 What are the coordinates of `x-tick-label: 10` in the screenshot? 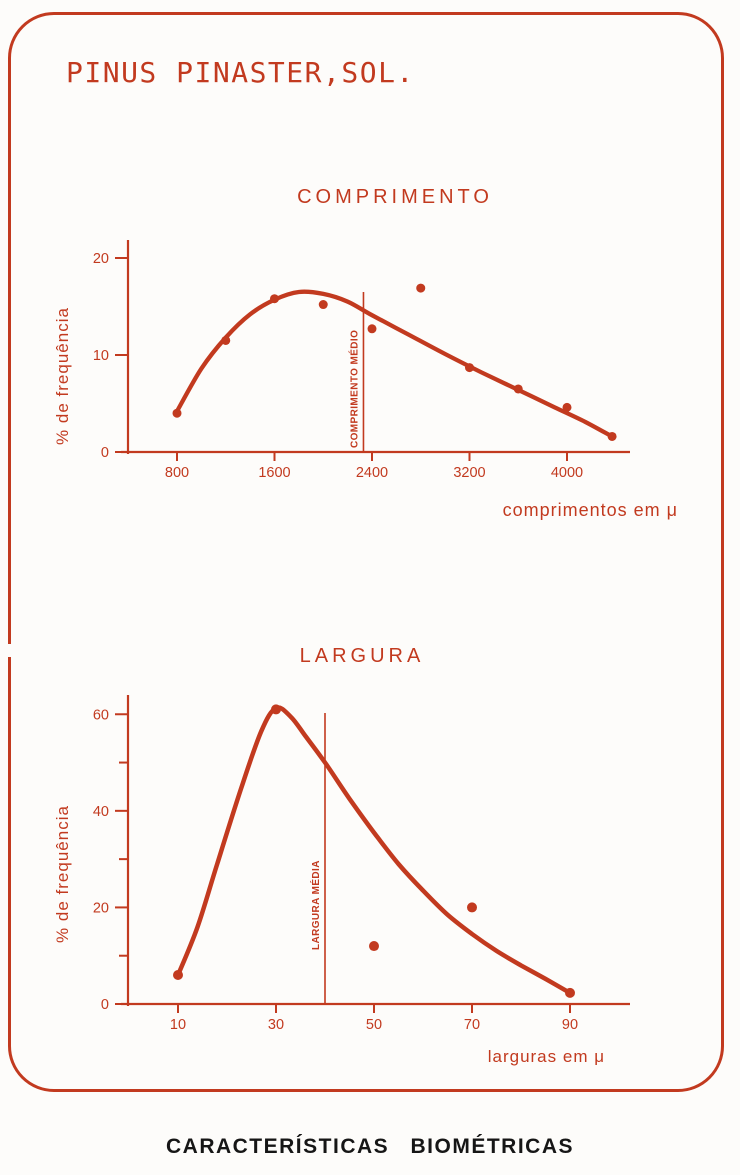 It's located at (178, 1025).